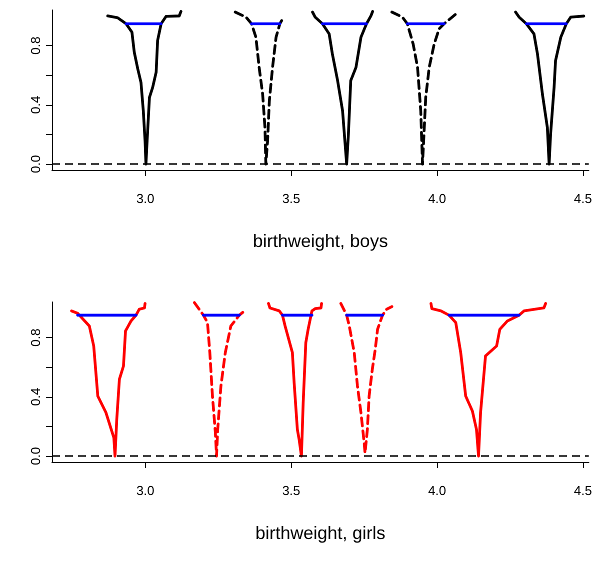 The height and width of the screenshot is (585, 595). Describe the element at coordinates (320, 533) in the screenshot. I see `x-axis-title: birthweight, girls` at that location.